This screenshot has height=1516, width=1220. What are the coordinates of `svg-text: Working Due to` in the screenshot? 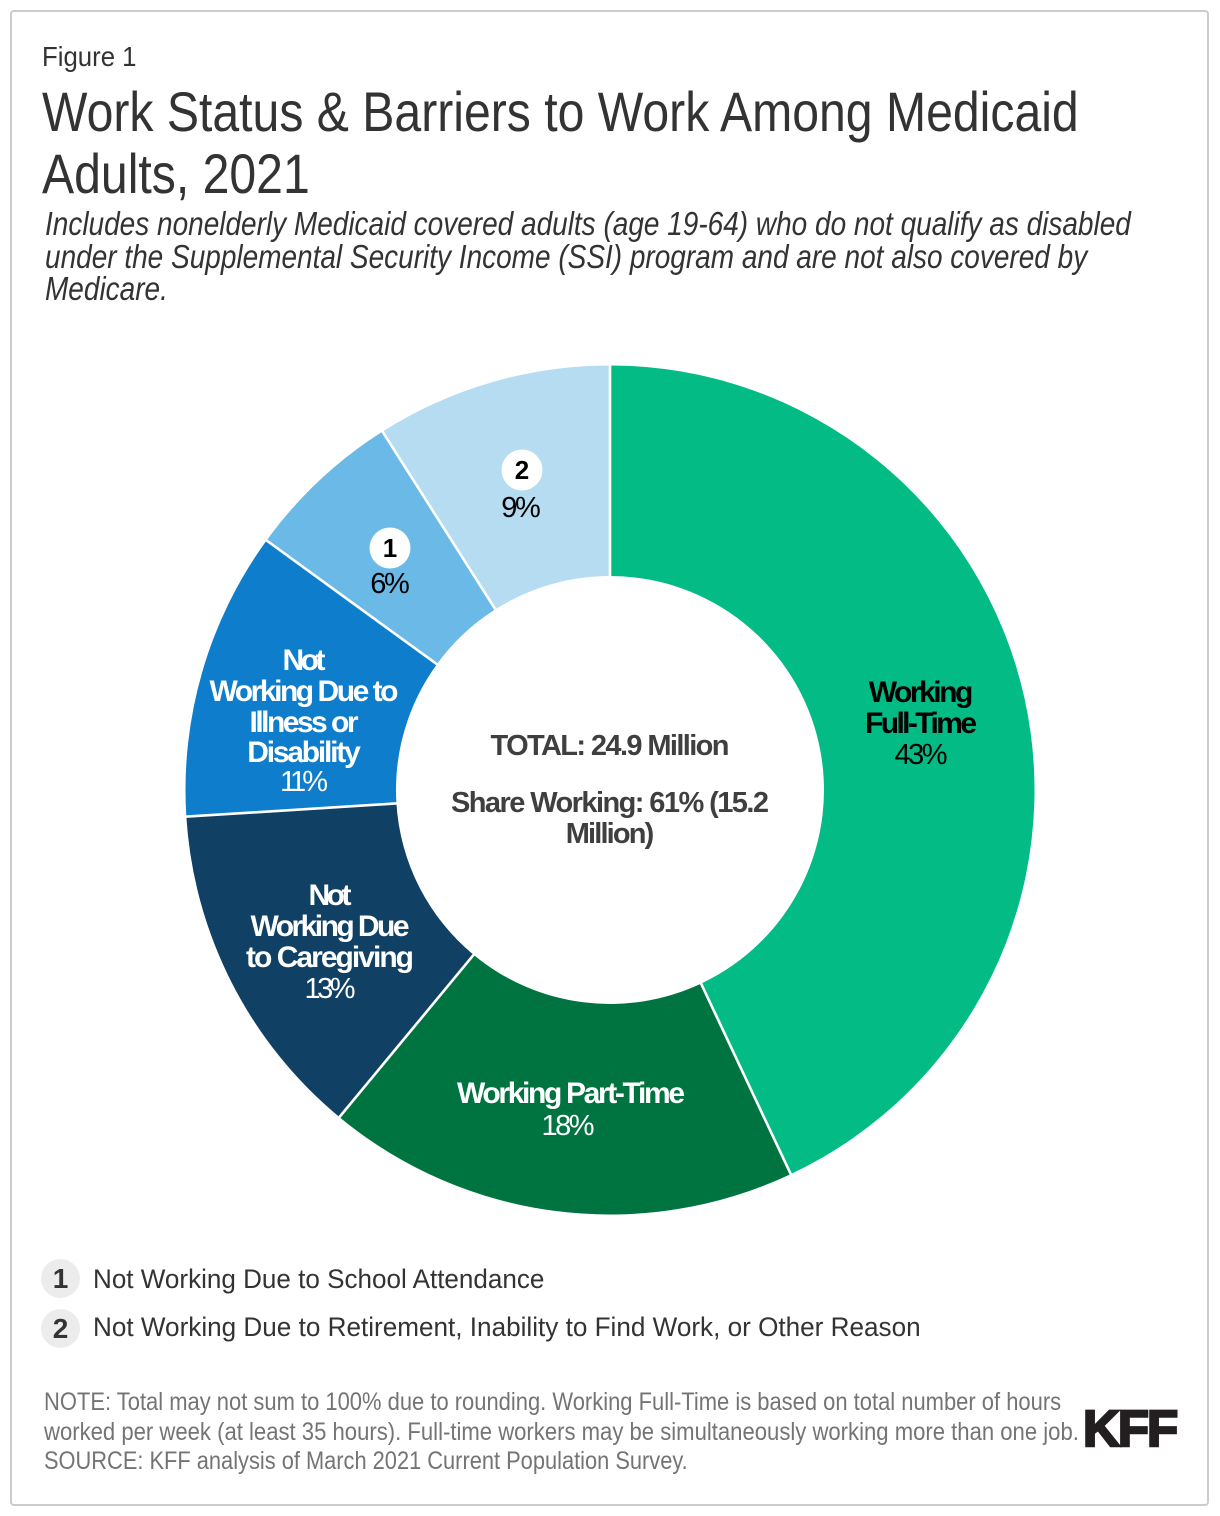 It's located at (304, 691).